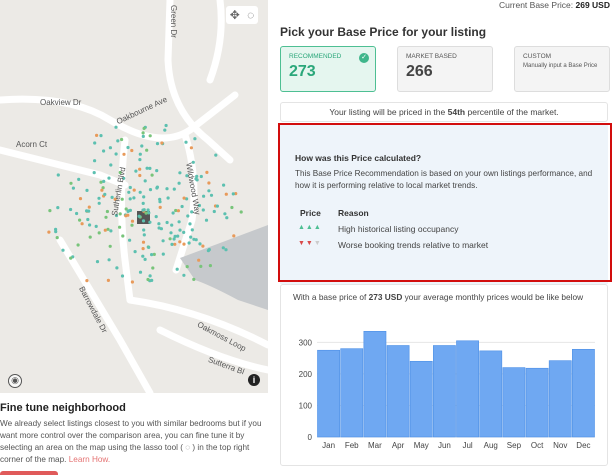  I want to click on x-tick-label: Sep, so click(514, 445).